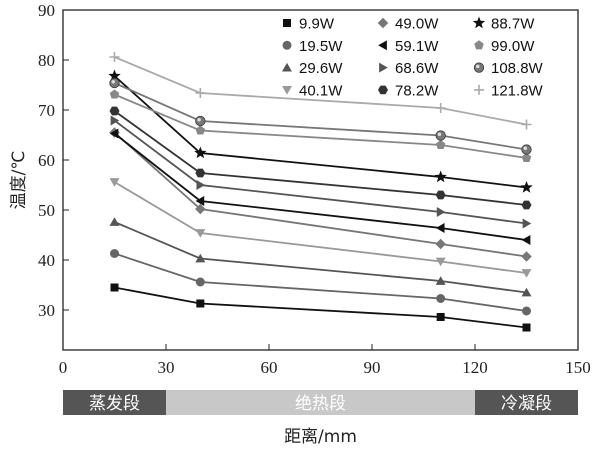 Image resolution: width=595 pixels, height=450 pixels. What do you see at coordinates (46, 310) in the screenshot?
I see `y-tick-label: 30` at bounding box center [46, 310].